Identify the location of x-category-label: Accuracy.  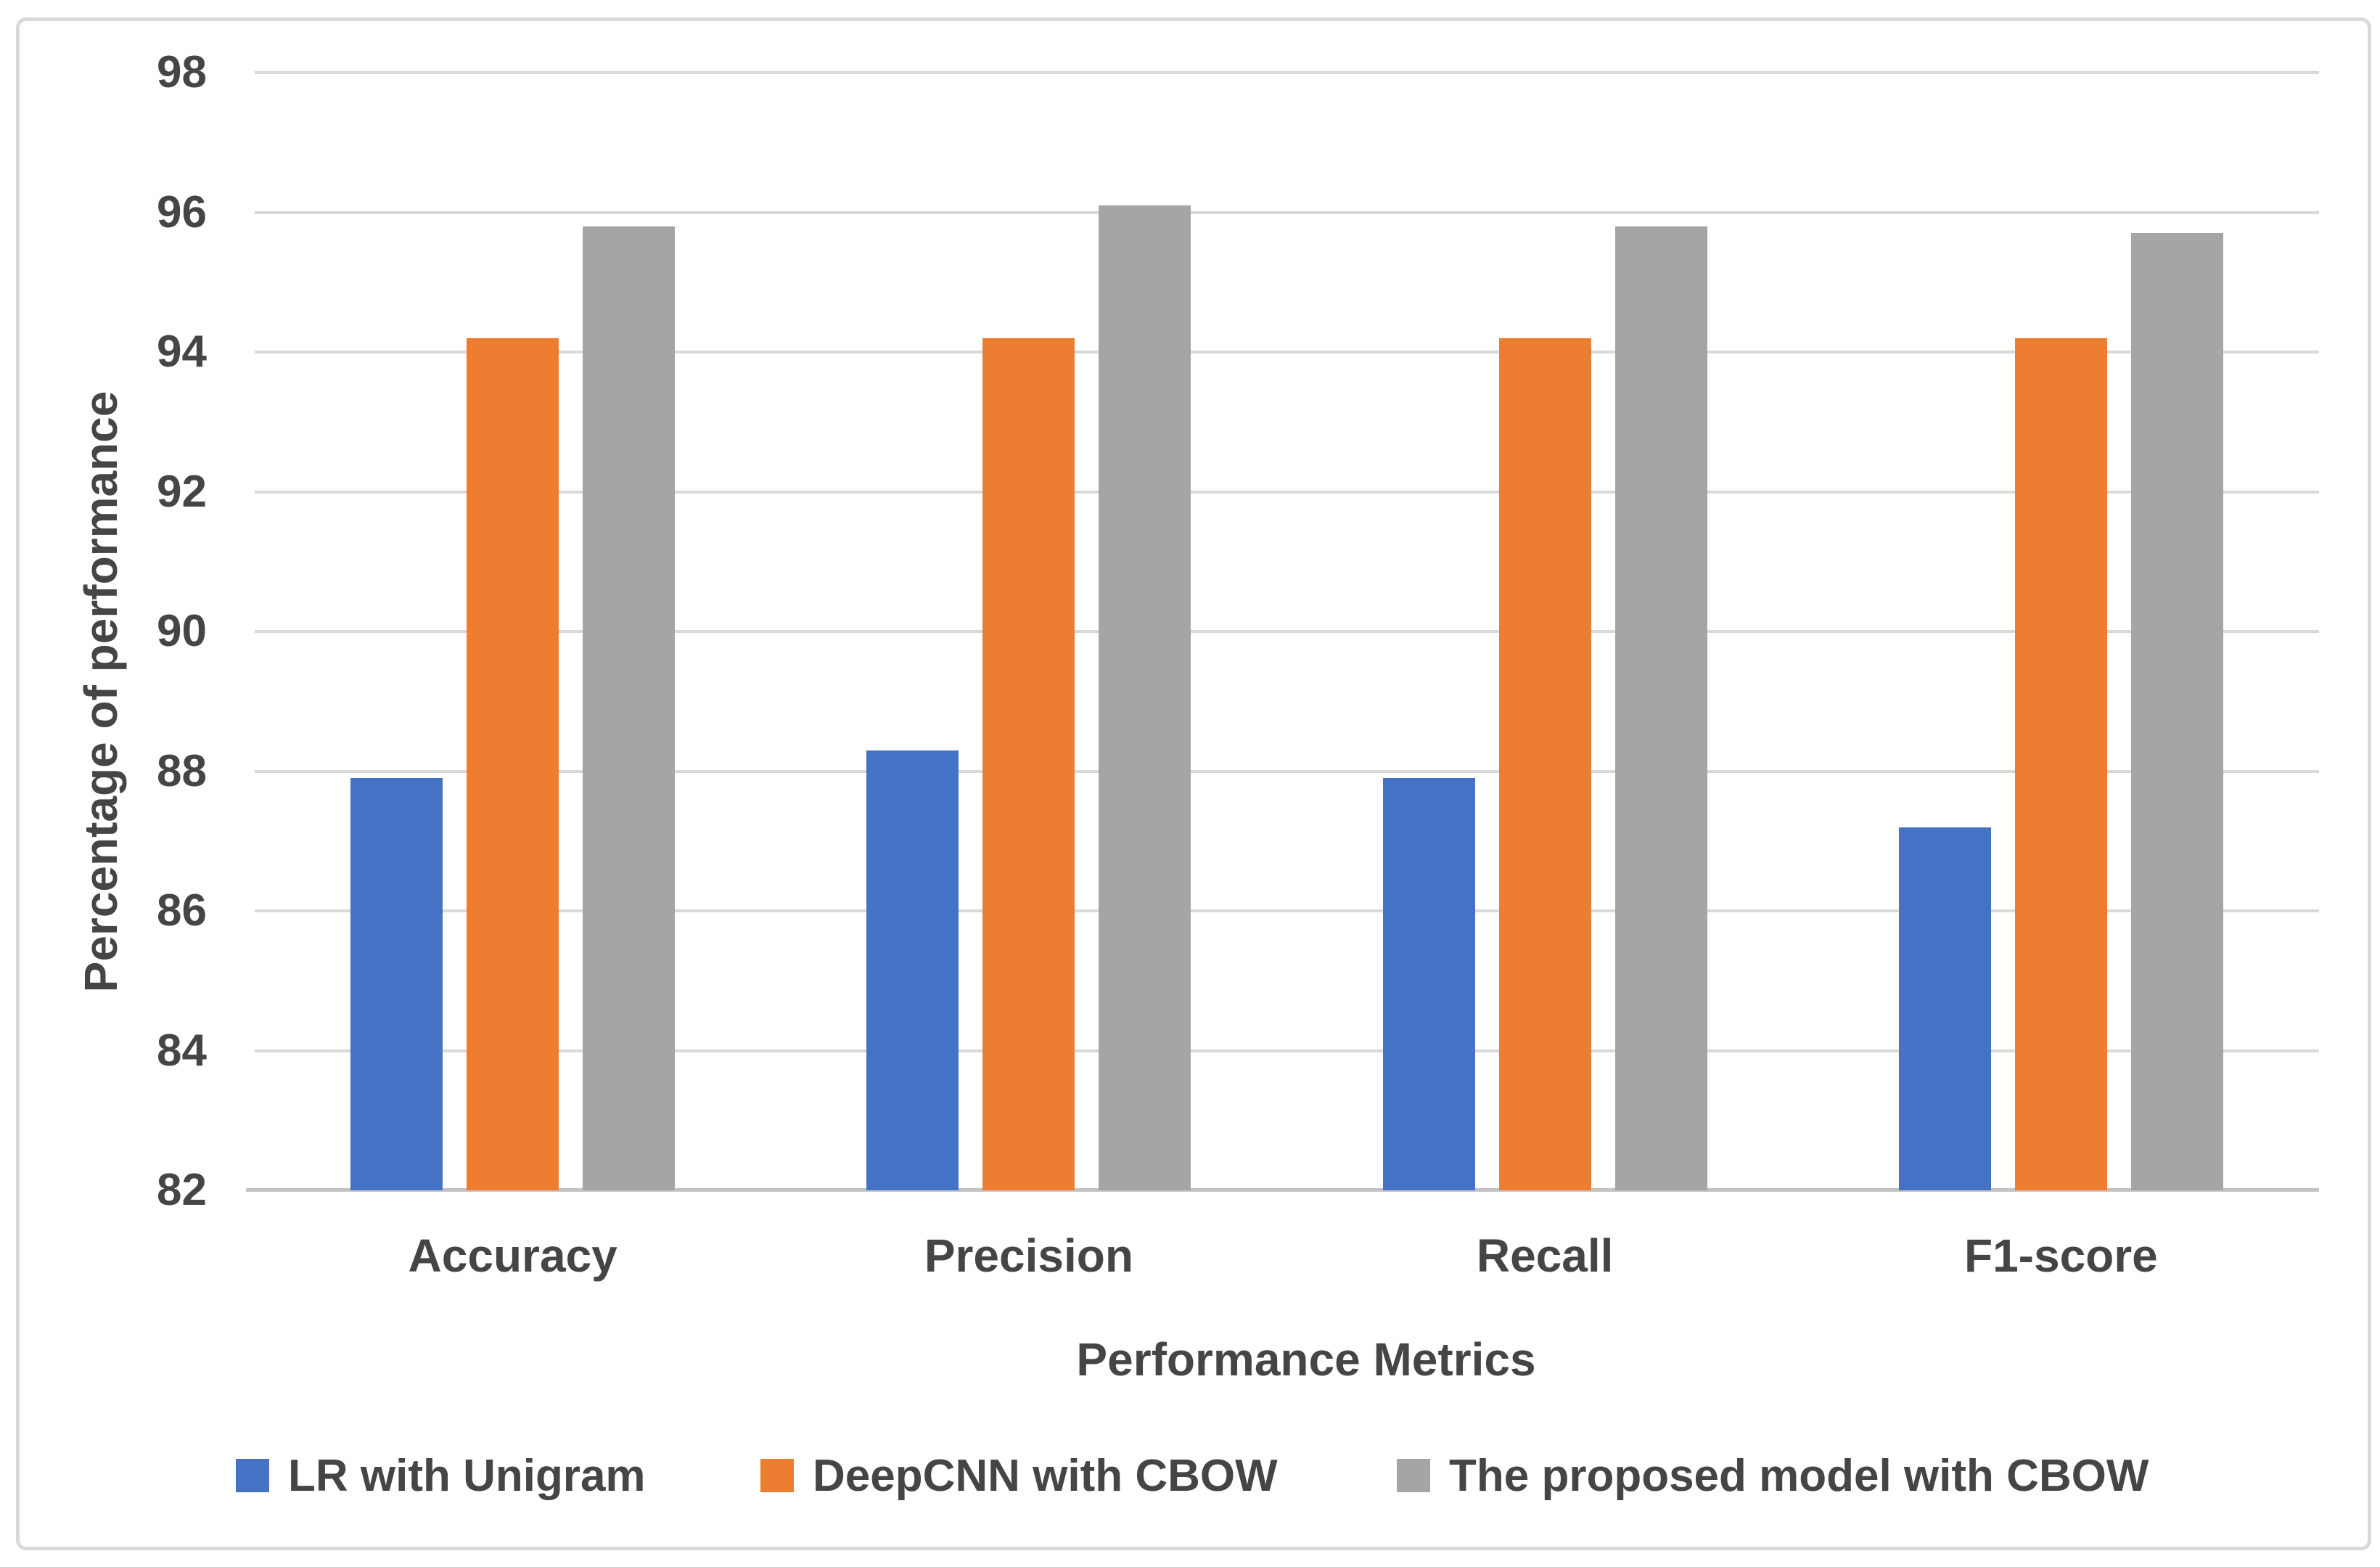
(512, 1256).